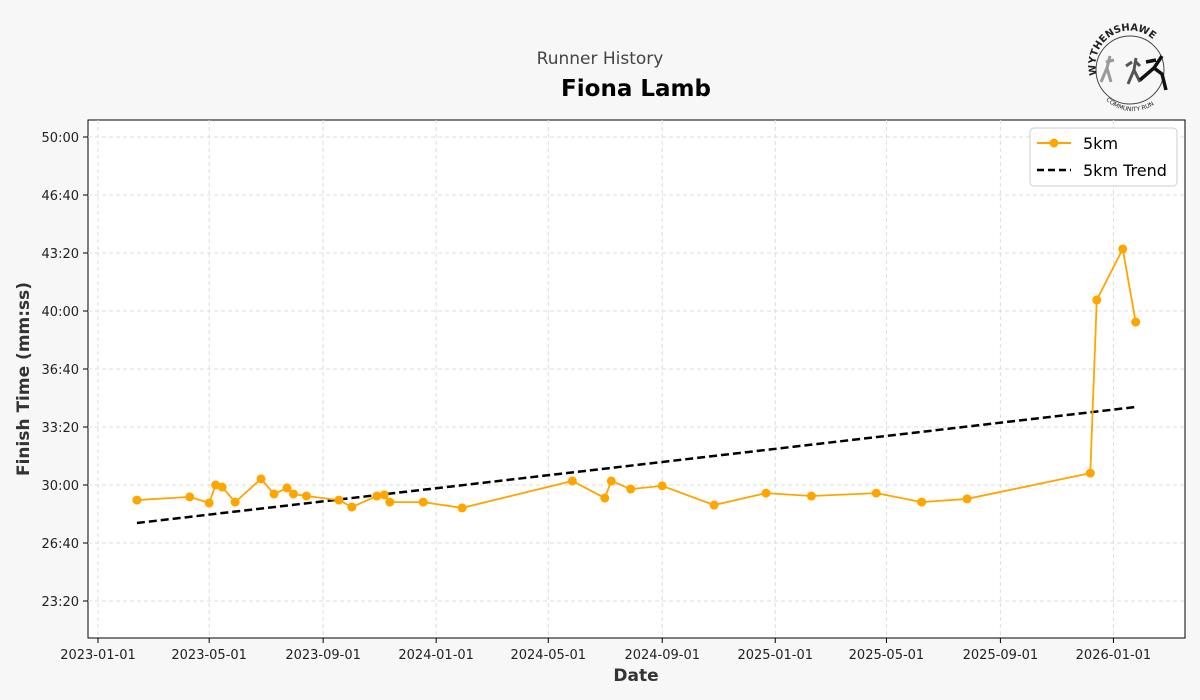  I want to click on y-tick-label: 23:20, so click(60, 602).